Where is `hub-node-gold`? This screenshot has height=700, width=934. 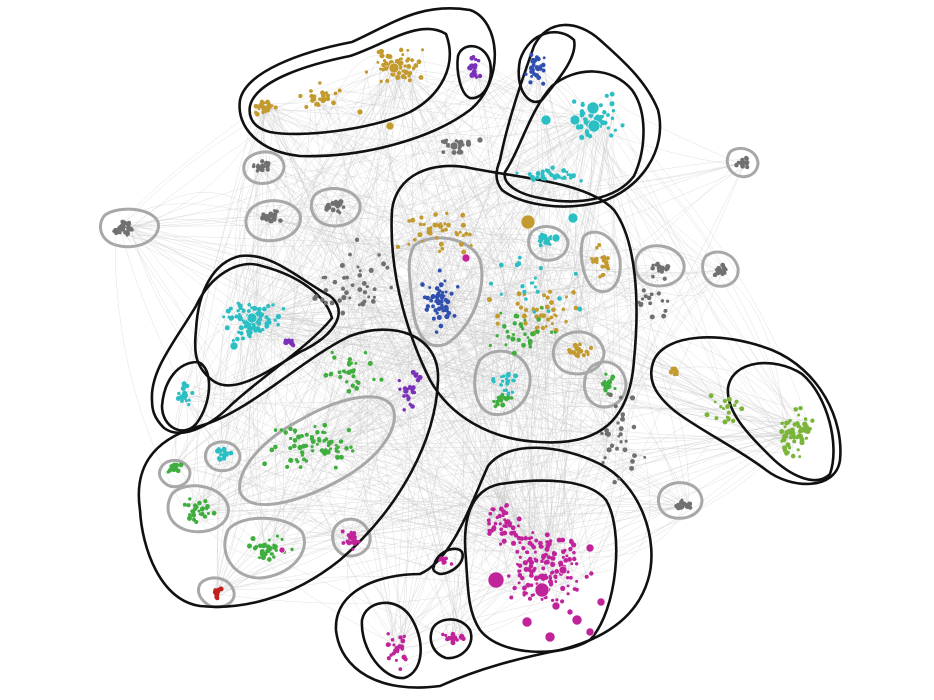
hub-node-gold is located at coordinates (390, 126).